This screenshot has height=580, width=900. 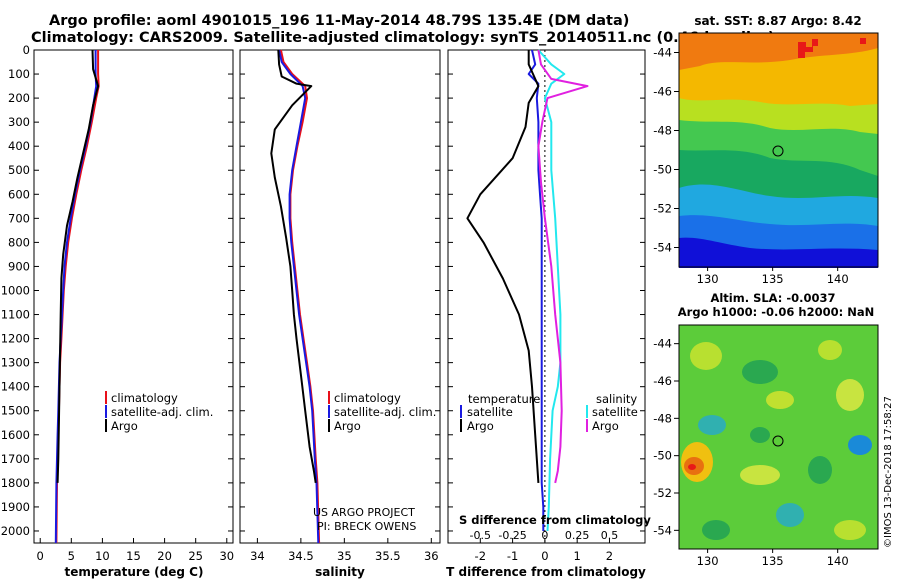 What do you see at coordinates (344, 556) in the screenshot?
I see `x-tick-label: 35` at bounding box center [344, 556].